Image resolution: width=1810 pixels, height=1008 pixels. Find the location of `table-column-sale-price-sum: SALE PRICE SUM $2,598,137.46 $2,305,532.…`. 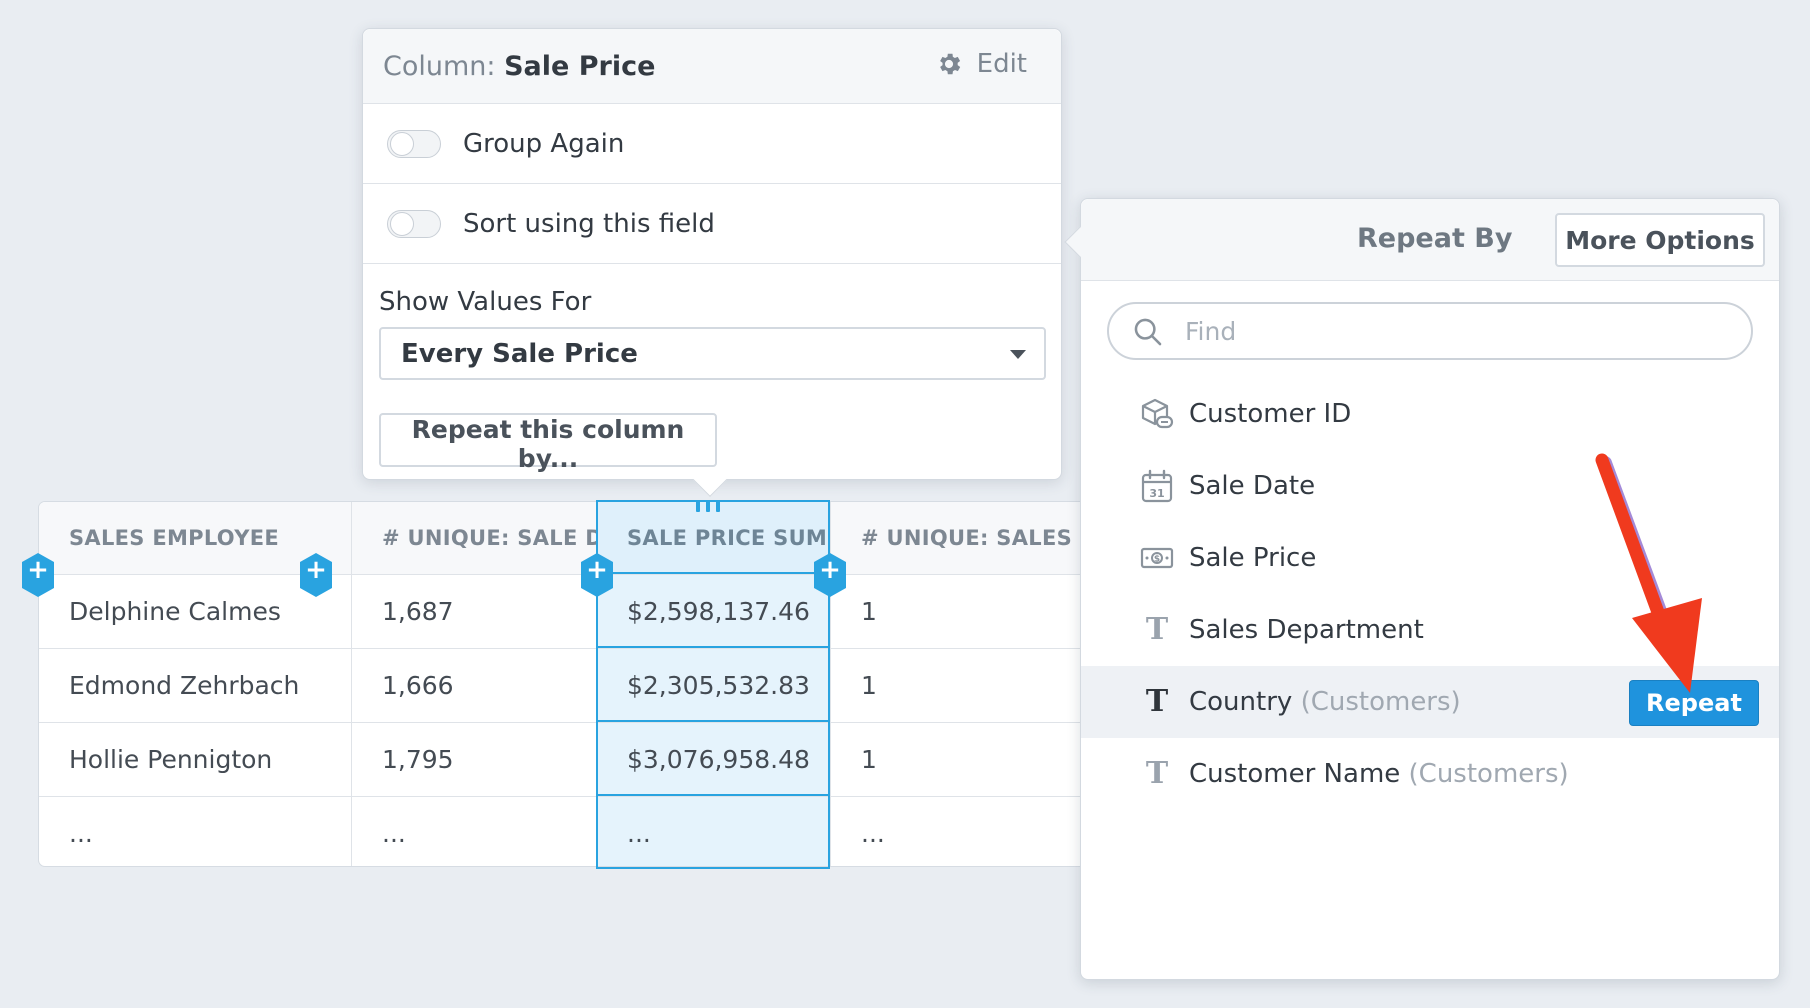

table-column-sale-price-sum: SALE PRICE SUM $2,598,137.46 $2,305,532.… is located at coordinates (714, 684).